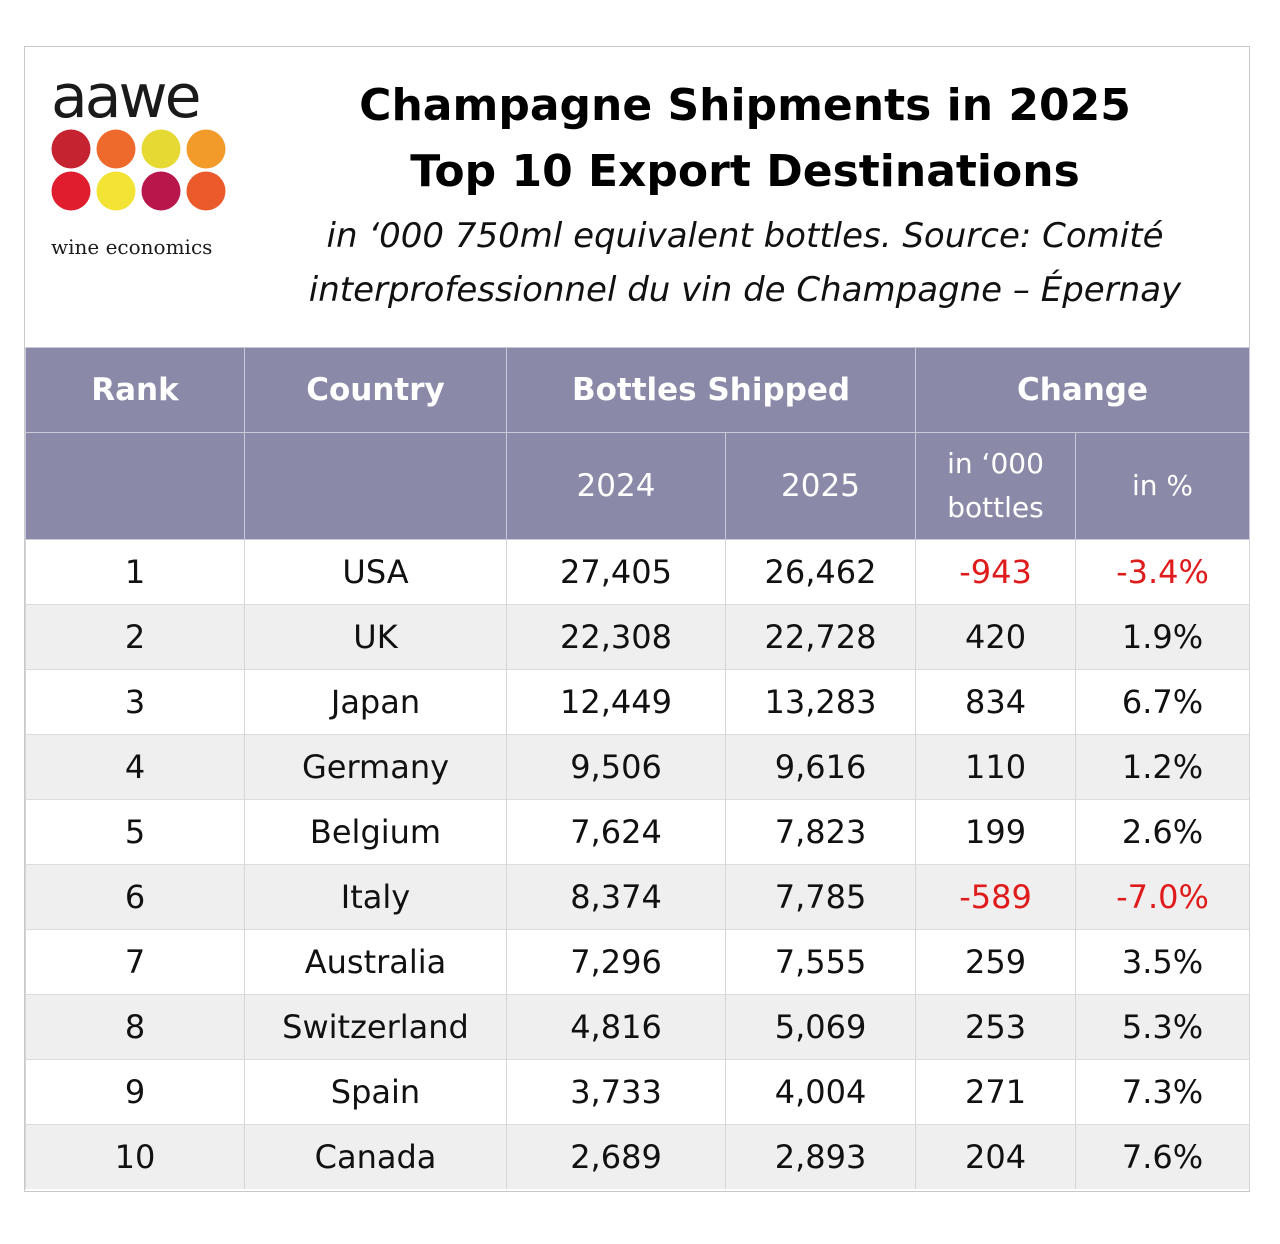  Describe the element at coordinates (995, 463) in the screenshot. I see `change-abs-label-line-1: in ‘000` at that location.